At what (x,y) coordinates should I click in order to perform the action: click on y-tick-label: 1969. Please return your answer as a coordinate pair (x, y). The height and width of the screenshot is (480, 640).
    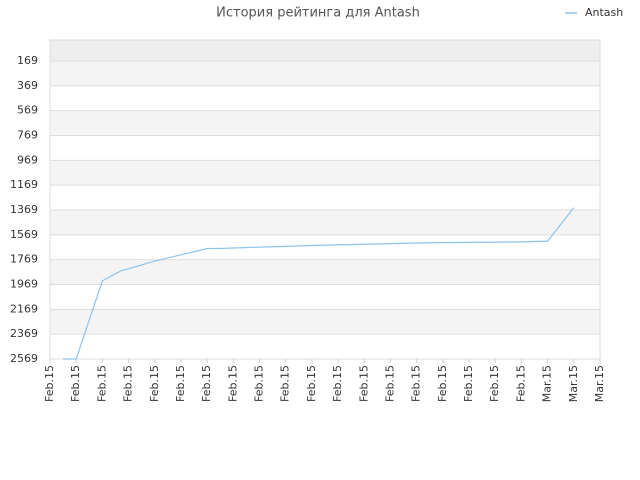
    Looking at the image, I should click on (24, 283).